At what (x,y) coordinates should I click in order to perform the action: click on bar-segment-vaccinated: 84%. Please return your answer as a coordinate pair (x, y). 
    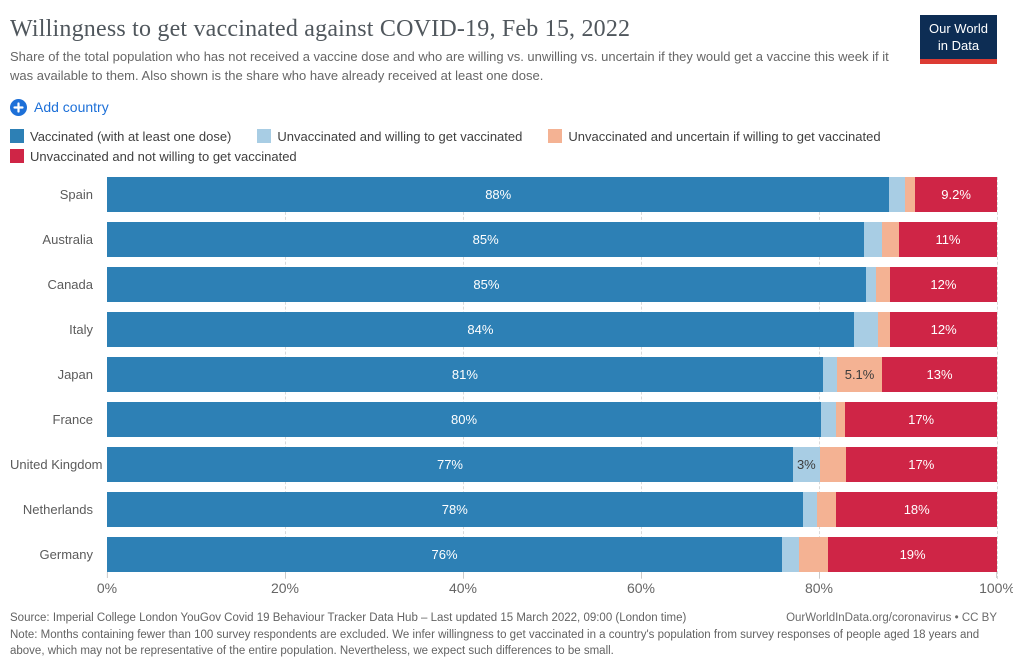
    Looking at the image, I should click on (480, 329).